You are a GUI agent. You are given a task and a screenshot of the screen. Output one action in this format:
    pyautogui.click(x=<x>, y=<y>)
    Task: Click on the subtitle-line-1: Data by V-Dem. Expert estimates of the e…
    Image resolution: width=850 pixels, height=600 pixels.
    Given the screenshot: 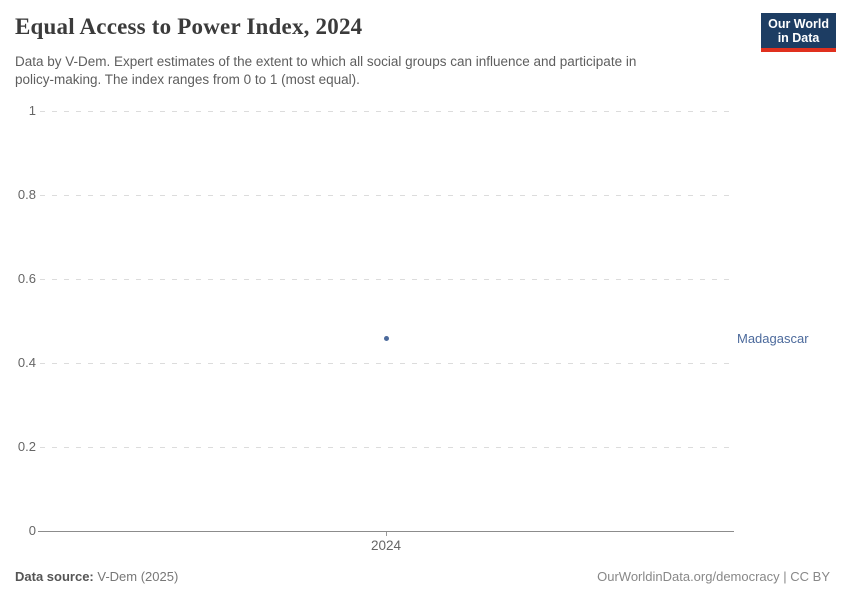 What is the action you would take?
    pyautogui.click(x=326, y=61)
    